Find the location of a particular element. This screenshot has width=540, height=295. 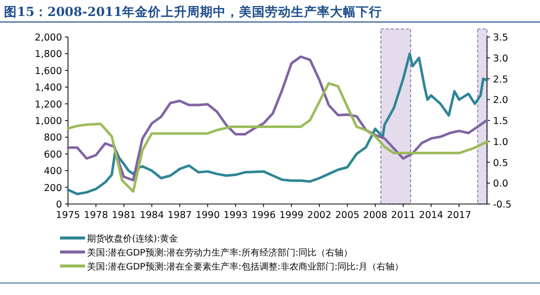

x-tick-label: 1990 is located at coordinates (208, 215).